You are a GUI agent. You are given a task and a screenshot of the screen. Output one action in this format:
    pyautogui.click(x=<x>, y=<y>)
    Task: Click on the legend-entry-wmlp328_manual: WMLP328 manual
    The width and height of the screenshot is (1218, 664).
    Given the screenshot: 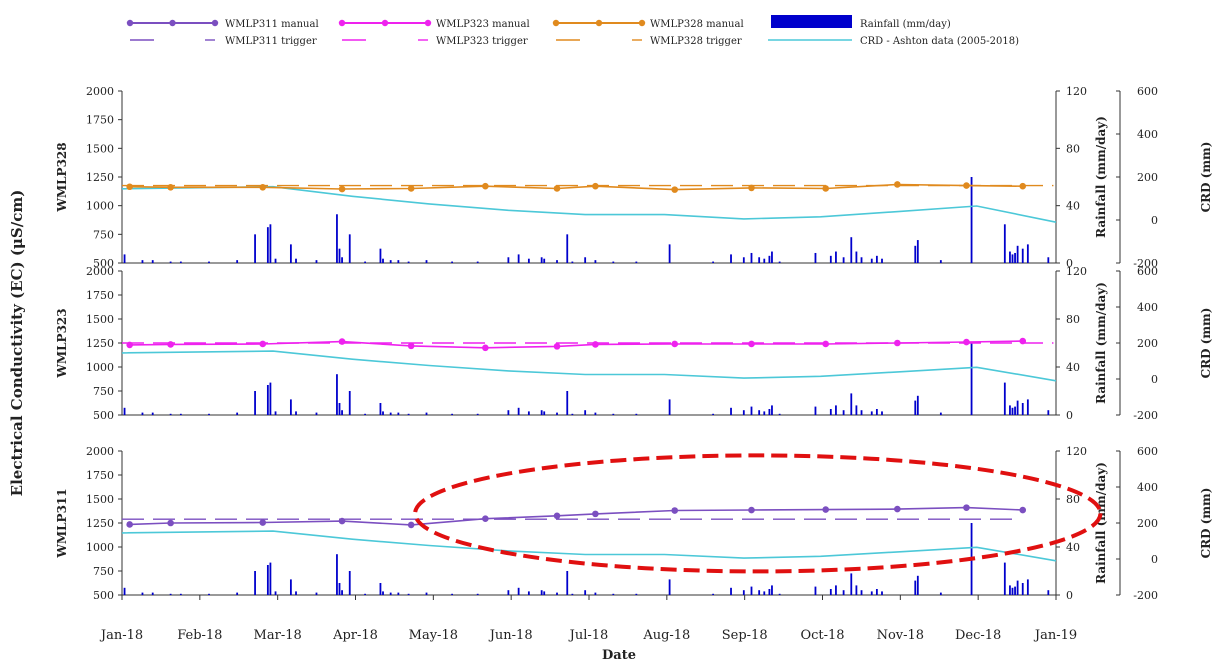 What is the action you would take?
    pyautogui.click(x=648, y=24)
    